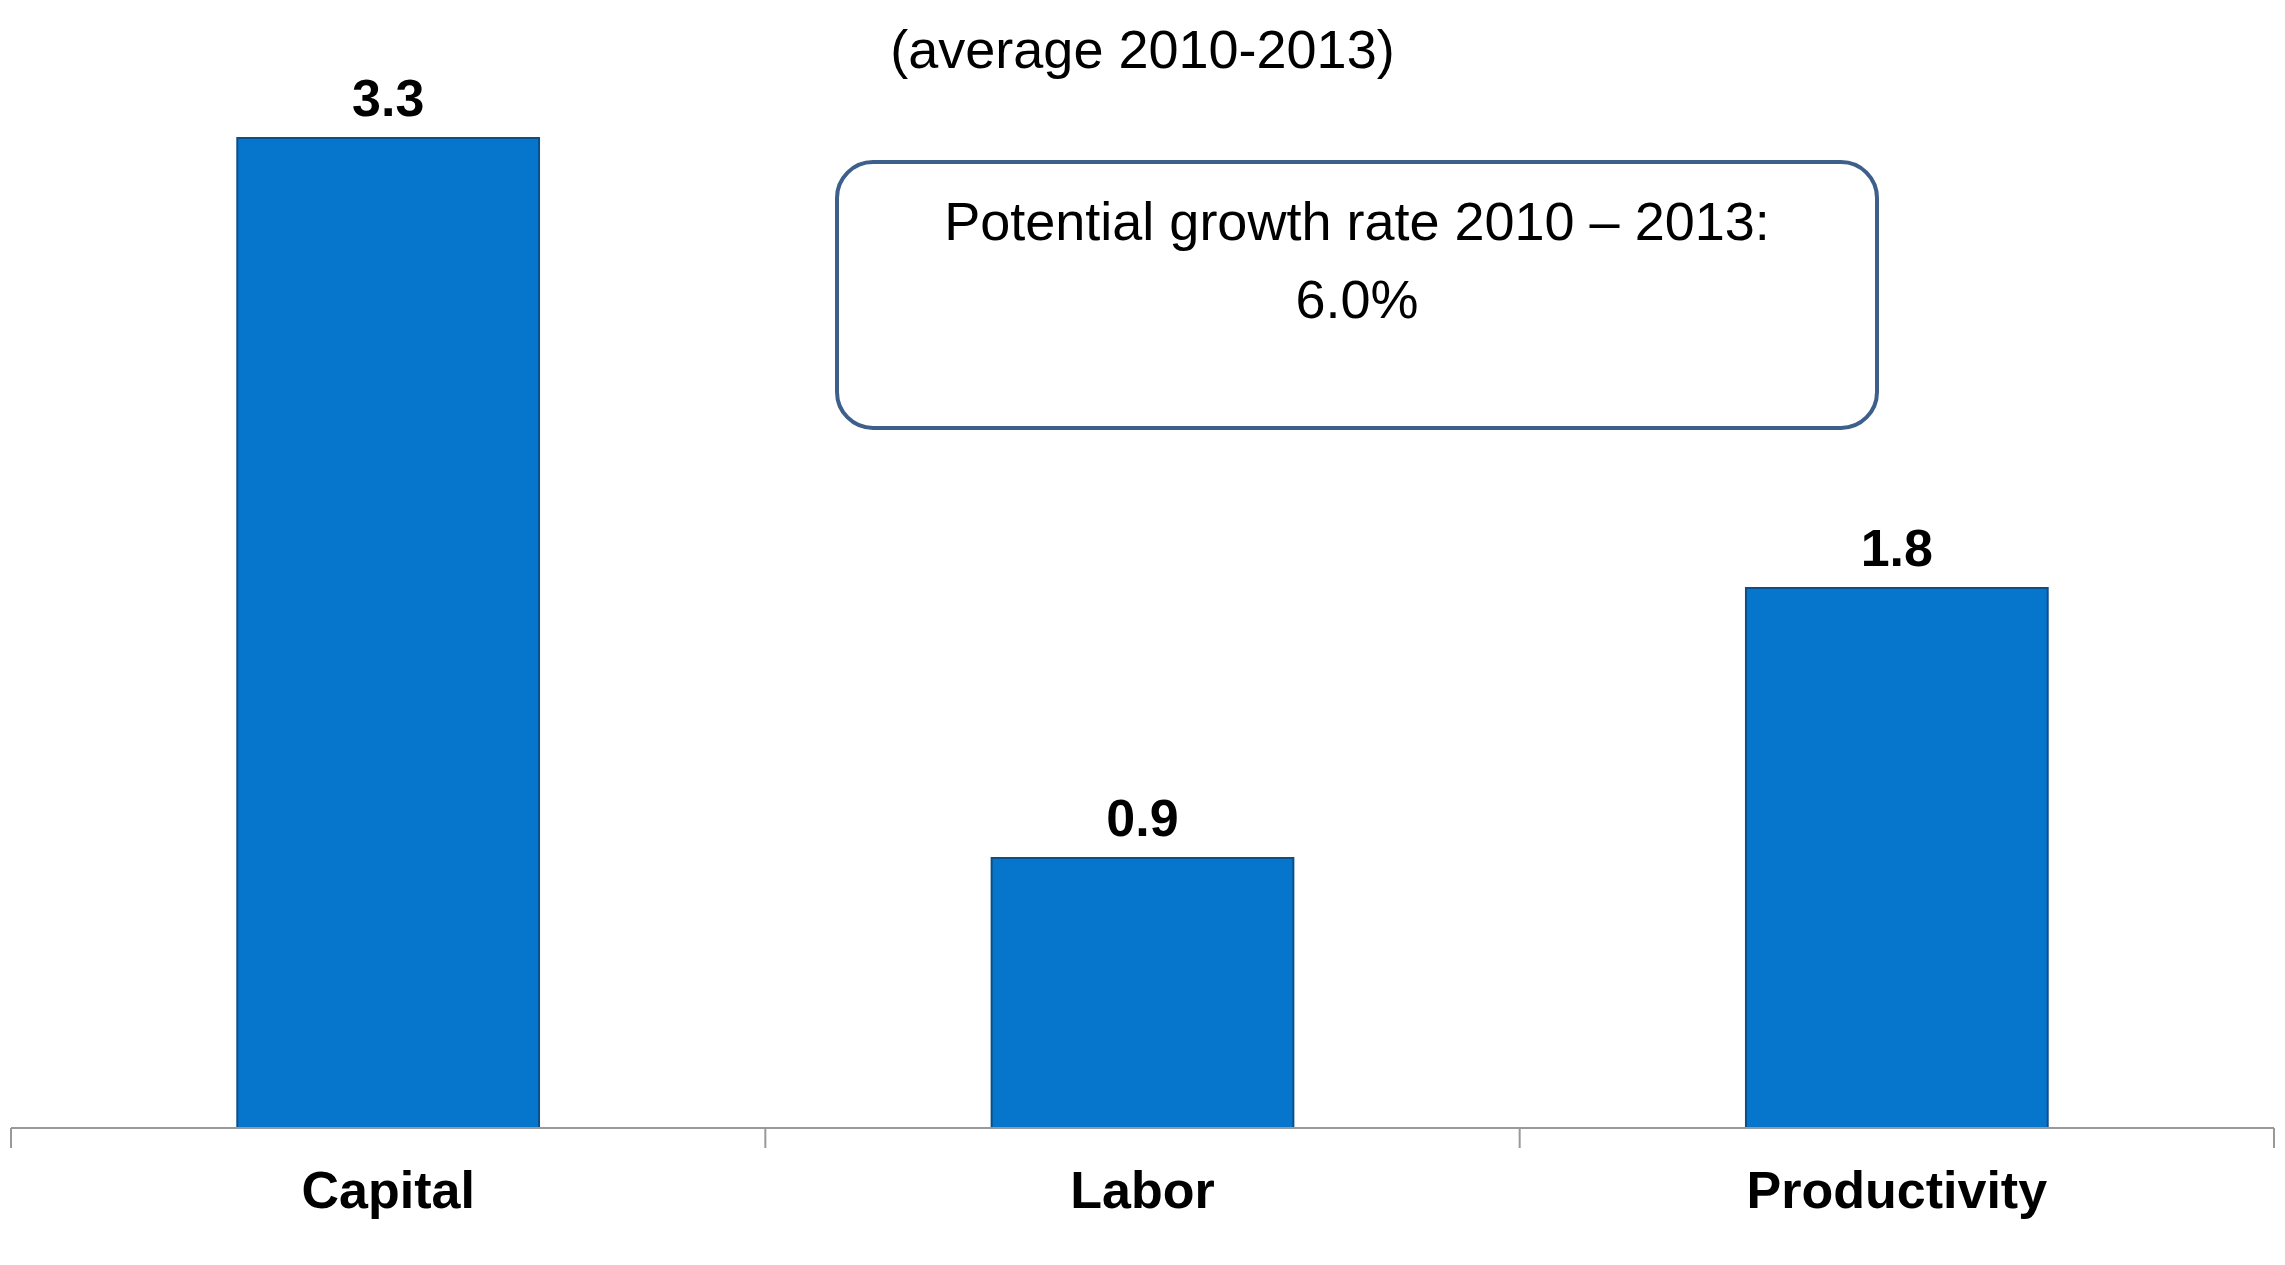  What do you see at coordinates (1357, 260) in the screenshot?
I see `annotation: Potential growth rate 2010 – 2013: 6.0%` at bounding box center [1357, 260].